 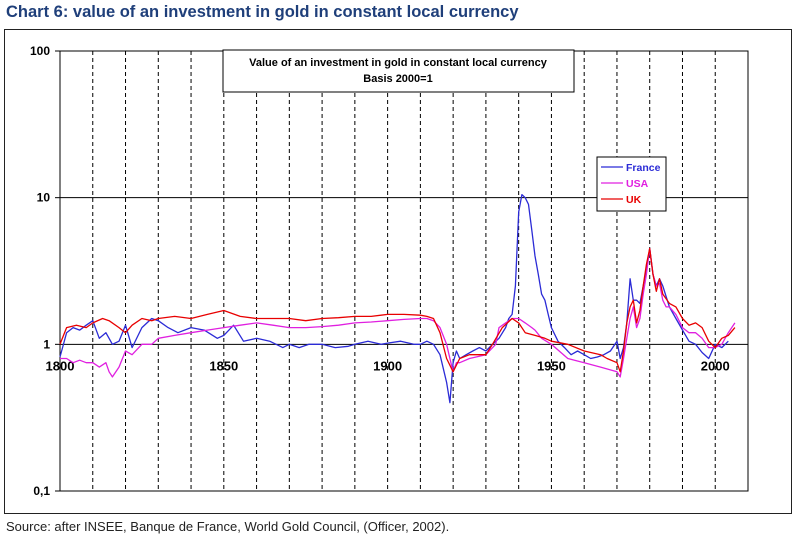 I want to click on y-tick-label: 1, so click(x=46, y=344).